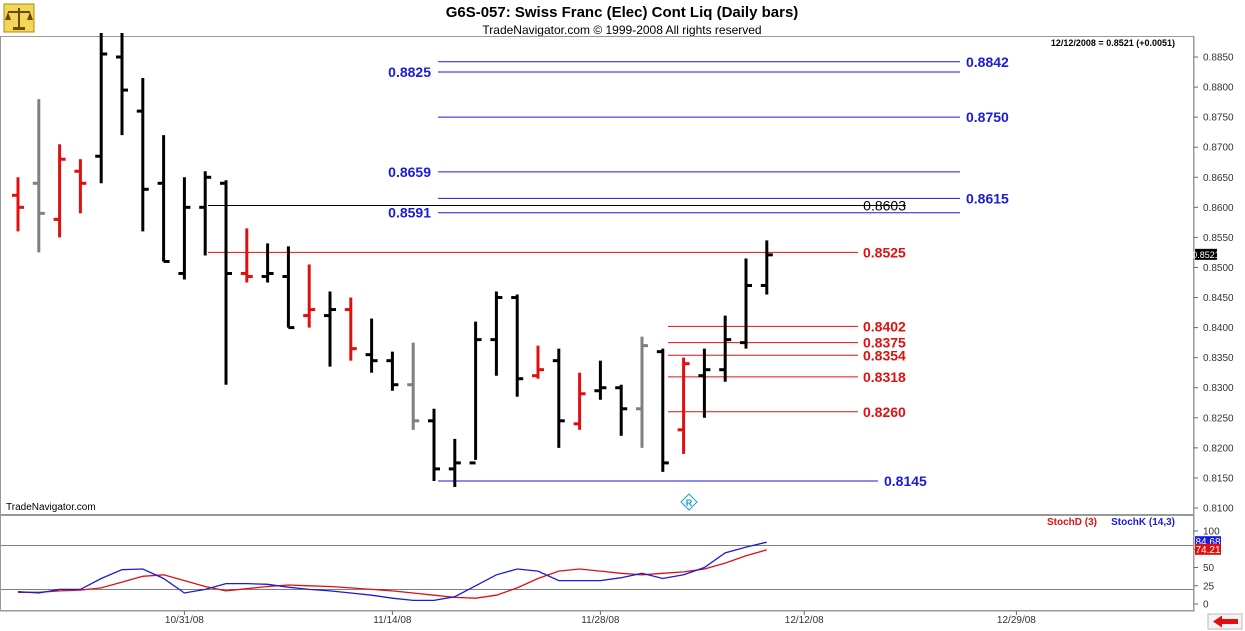 Image resolution: width=1245 pixels, height=631 pixels. What do you see at coordinates (987, 117) in the screenshot?
I see `level-label: 0.8750` at bounding box center [987, 117].